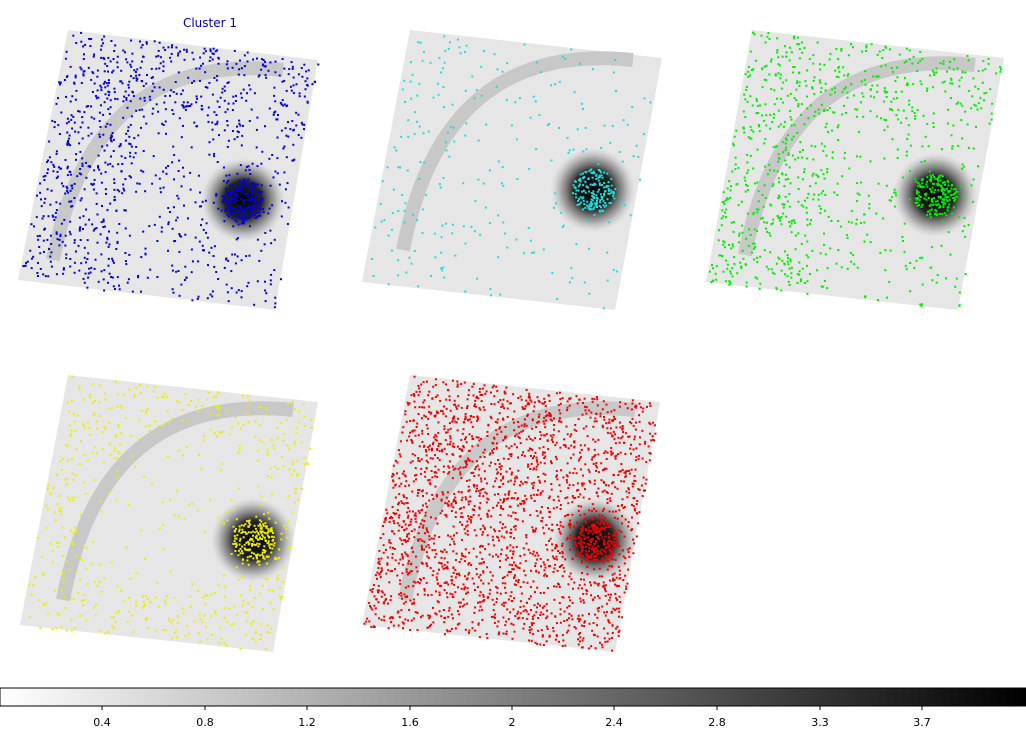  What do you see at coordinates (935, 195) in the screenshot?
I see `bright-core` at bounding box center [935, 195].